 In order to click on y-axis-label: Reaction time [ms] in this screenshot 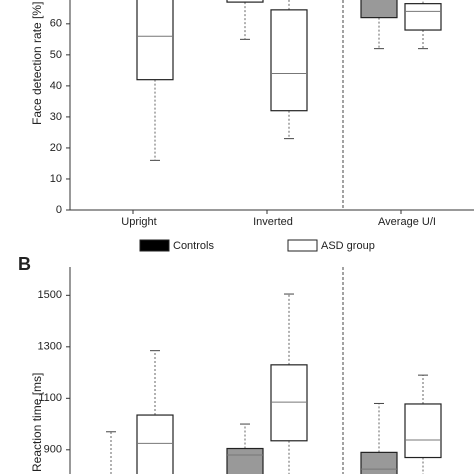, I will do `click(37, 422)`.